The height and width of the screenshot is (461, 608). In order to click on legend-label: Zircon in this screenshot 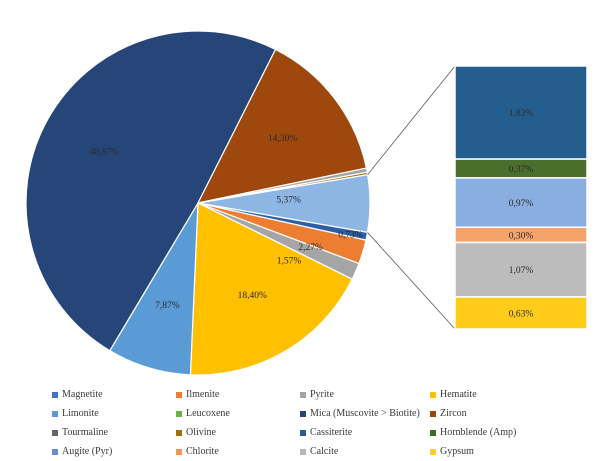, I will do `click(453, 413)`.